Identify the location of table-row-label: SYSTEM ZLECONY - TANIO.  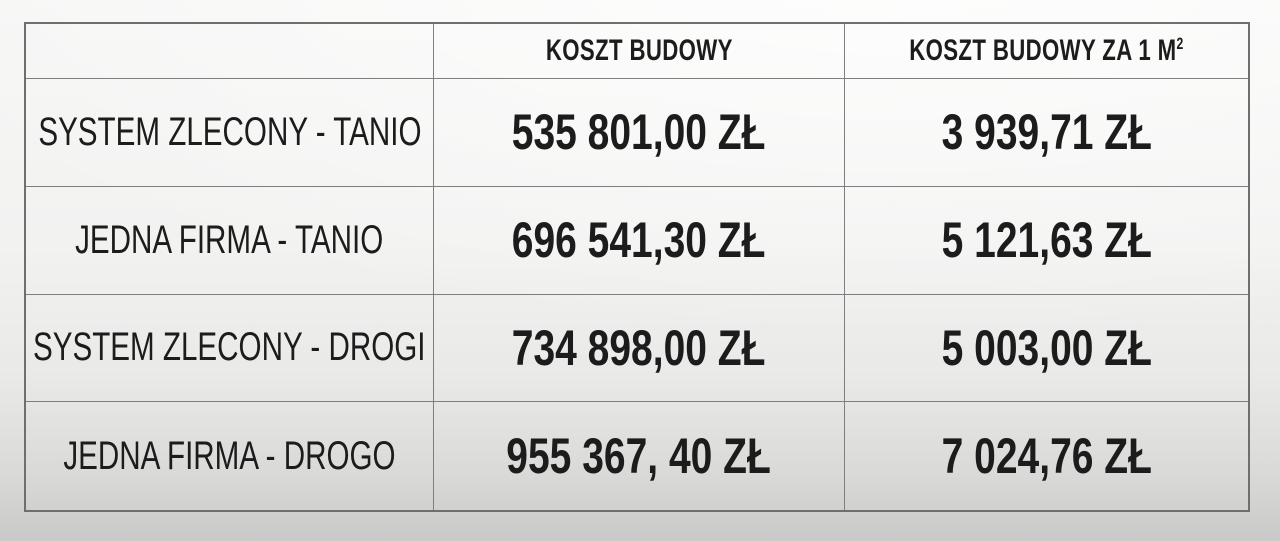
(230, 133).